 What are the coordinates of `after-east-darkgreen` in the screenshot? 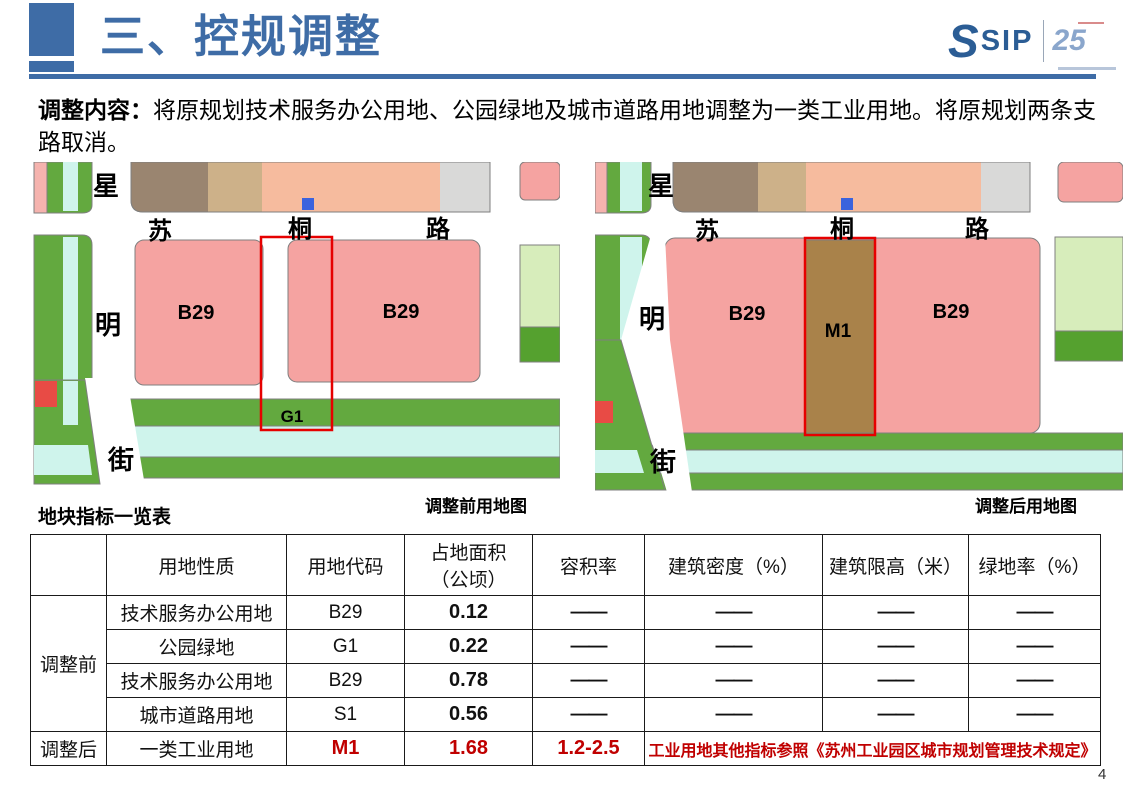 It's located at (1088, 346).